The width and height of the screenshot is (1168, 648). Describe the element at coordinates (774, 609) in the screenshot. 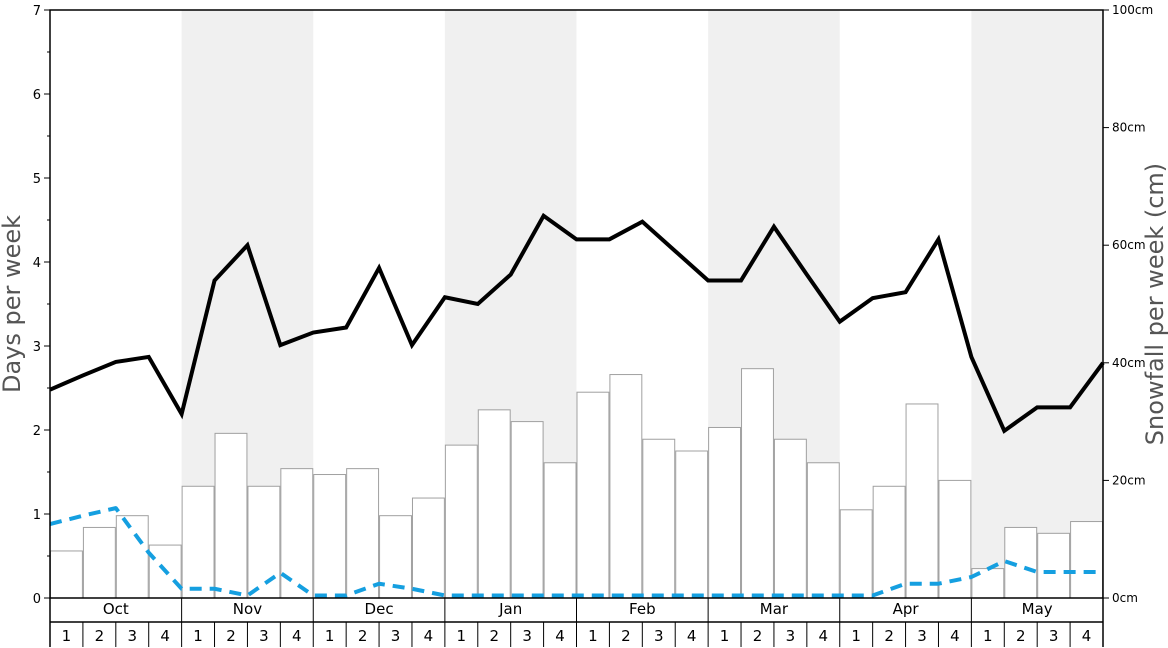

I see `month-label-mar: Mar` at that location.